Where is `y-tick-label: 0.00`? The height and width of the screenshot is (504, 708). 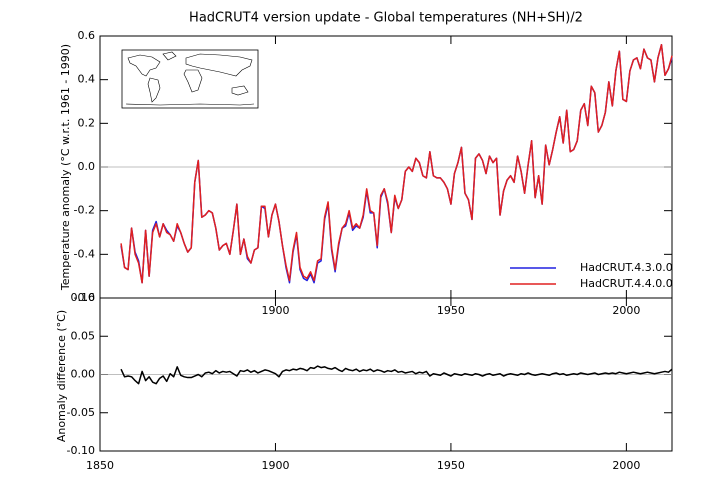 y-tick-label: 0.00 is located at coordinates (83, 374).